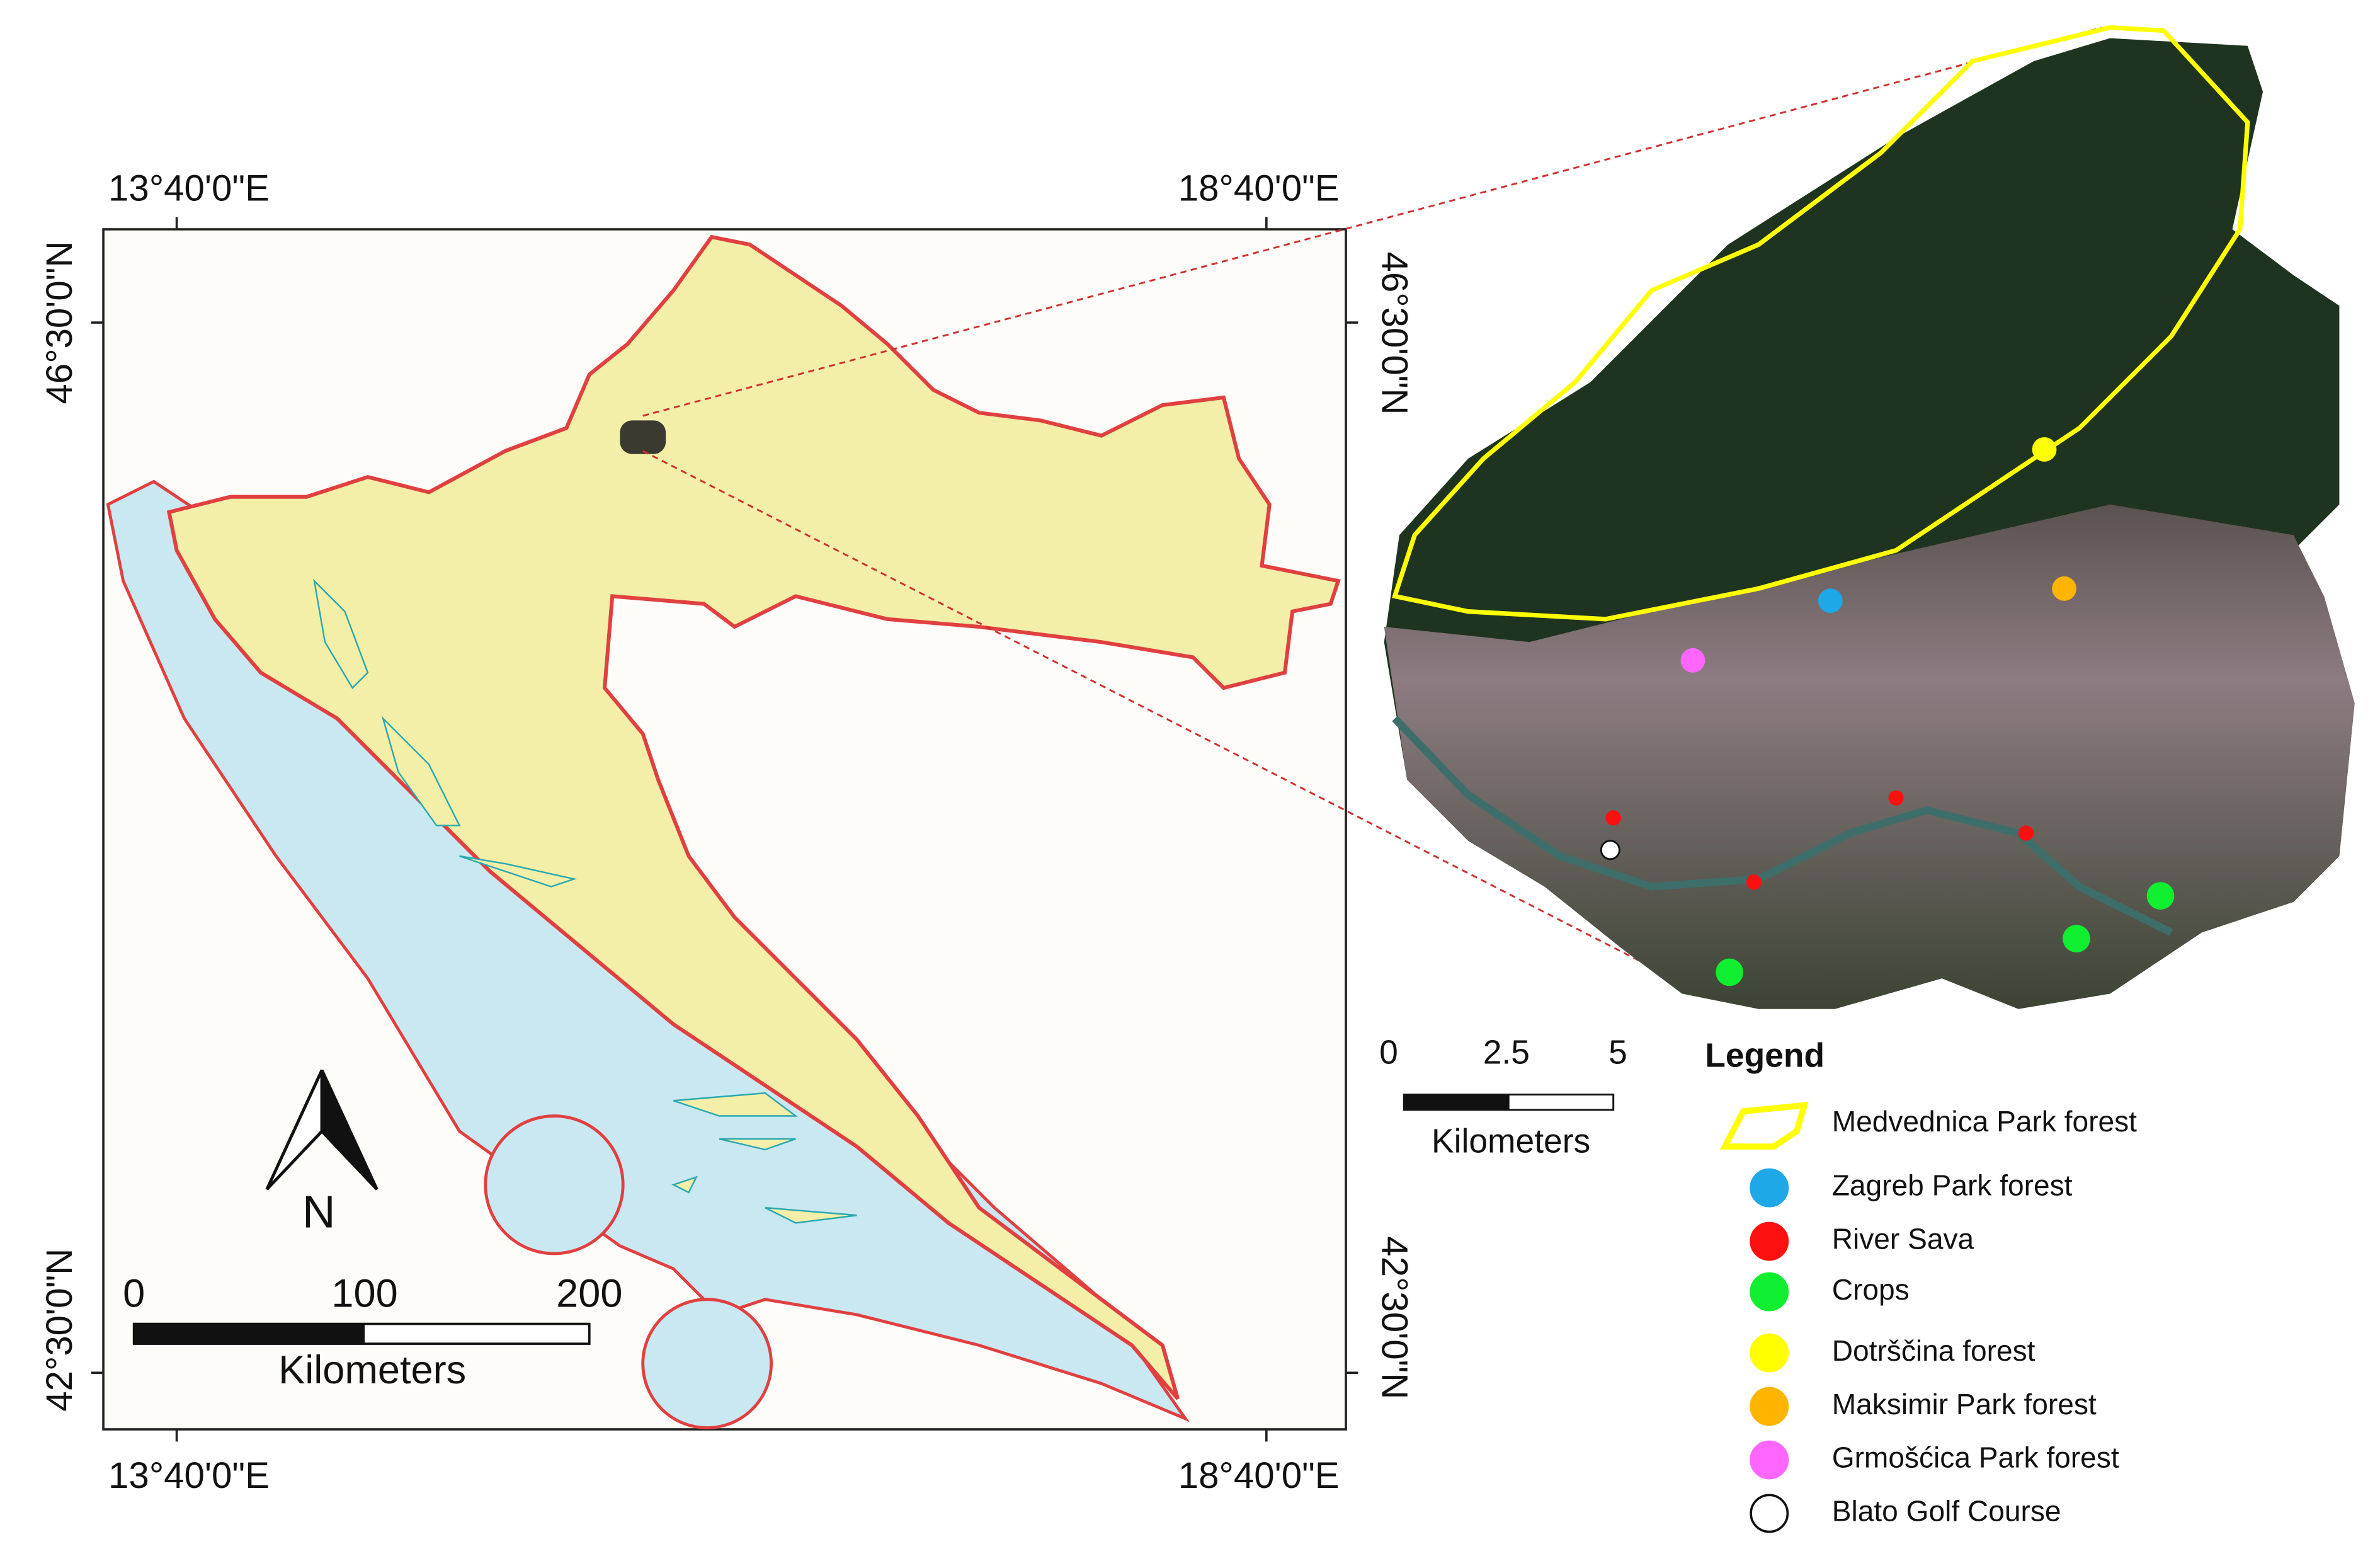 This screenshot has width=2380, height=1544. Describe the element at coordinates (589, 1294) in the screenshot. I see `scale-tick-label: 200` at that location.